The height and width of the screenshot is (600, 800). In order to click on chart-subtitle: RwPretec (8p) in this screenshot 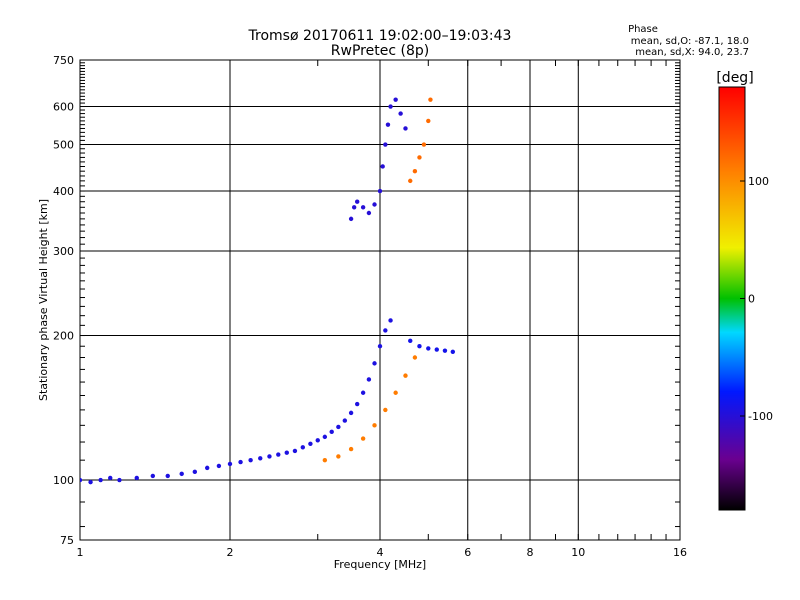, I will do `click(380, 51)`.